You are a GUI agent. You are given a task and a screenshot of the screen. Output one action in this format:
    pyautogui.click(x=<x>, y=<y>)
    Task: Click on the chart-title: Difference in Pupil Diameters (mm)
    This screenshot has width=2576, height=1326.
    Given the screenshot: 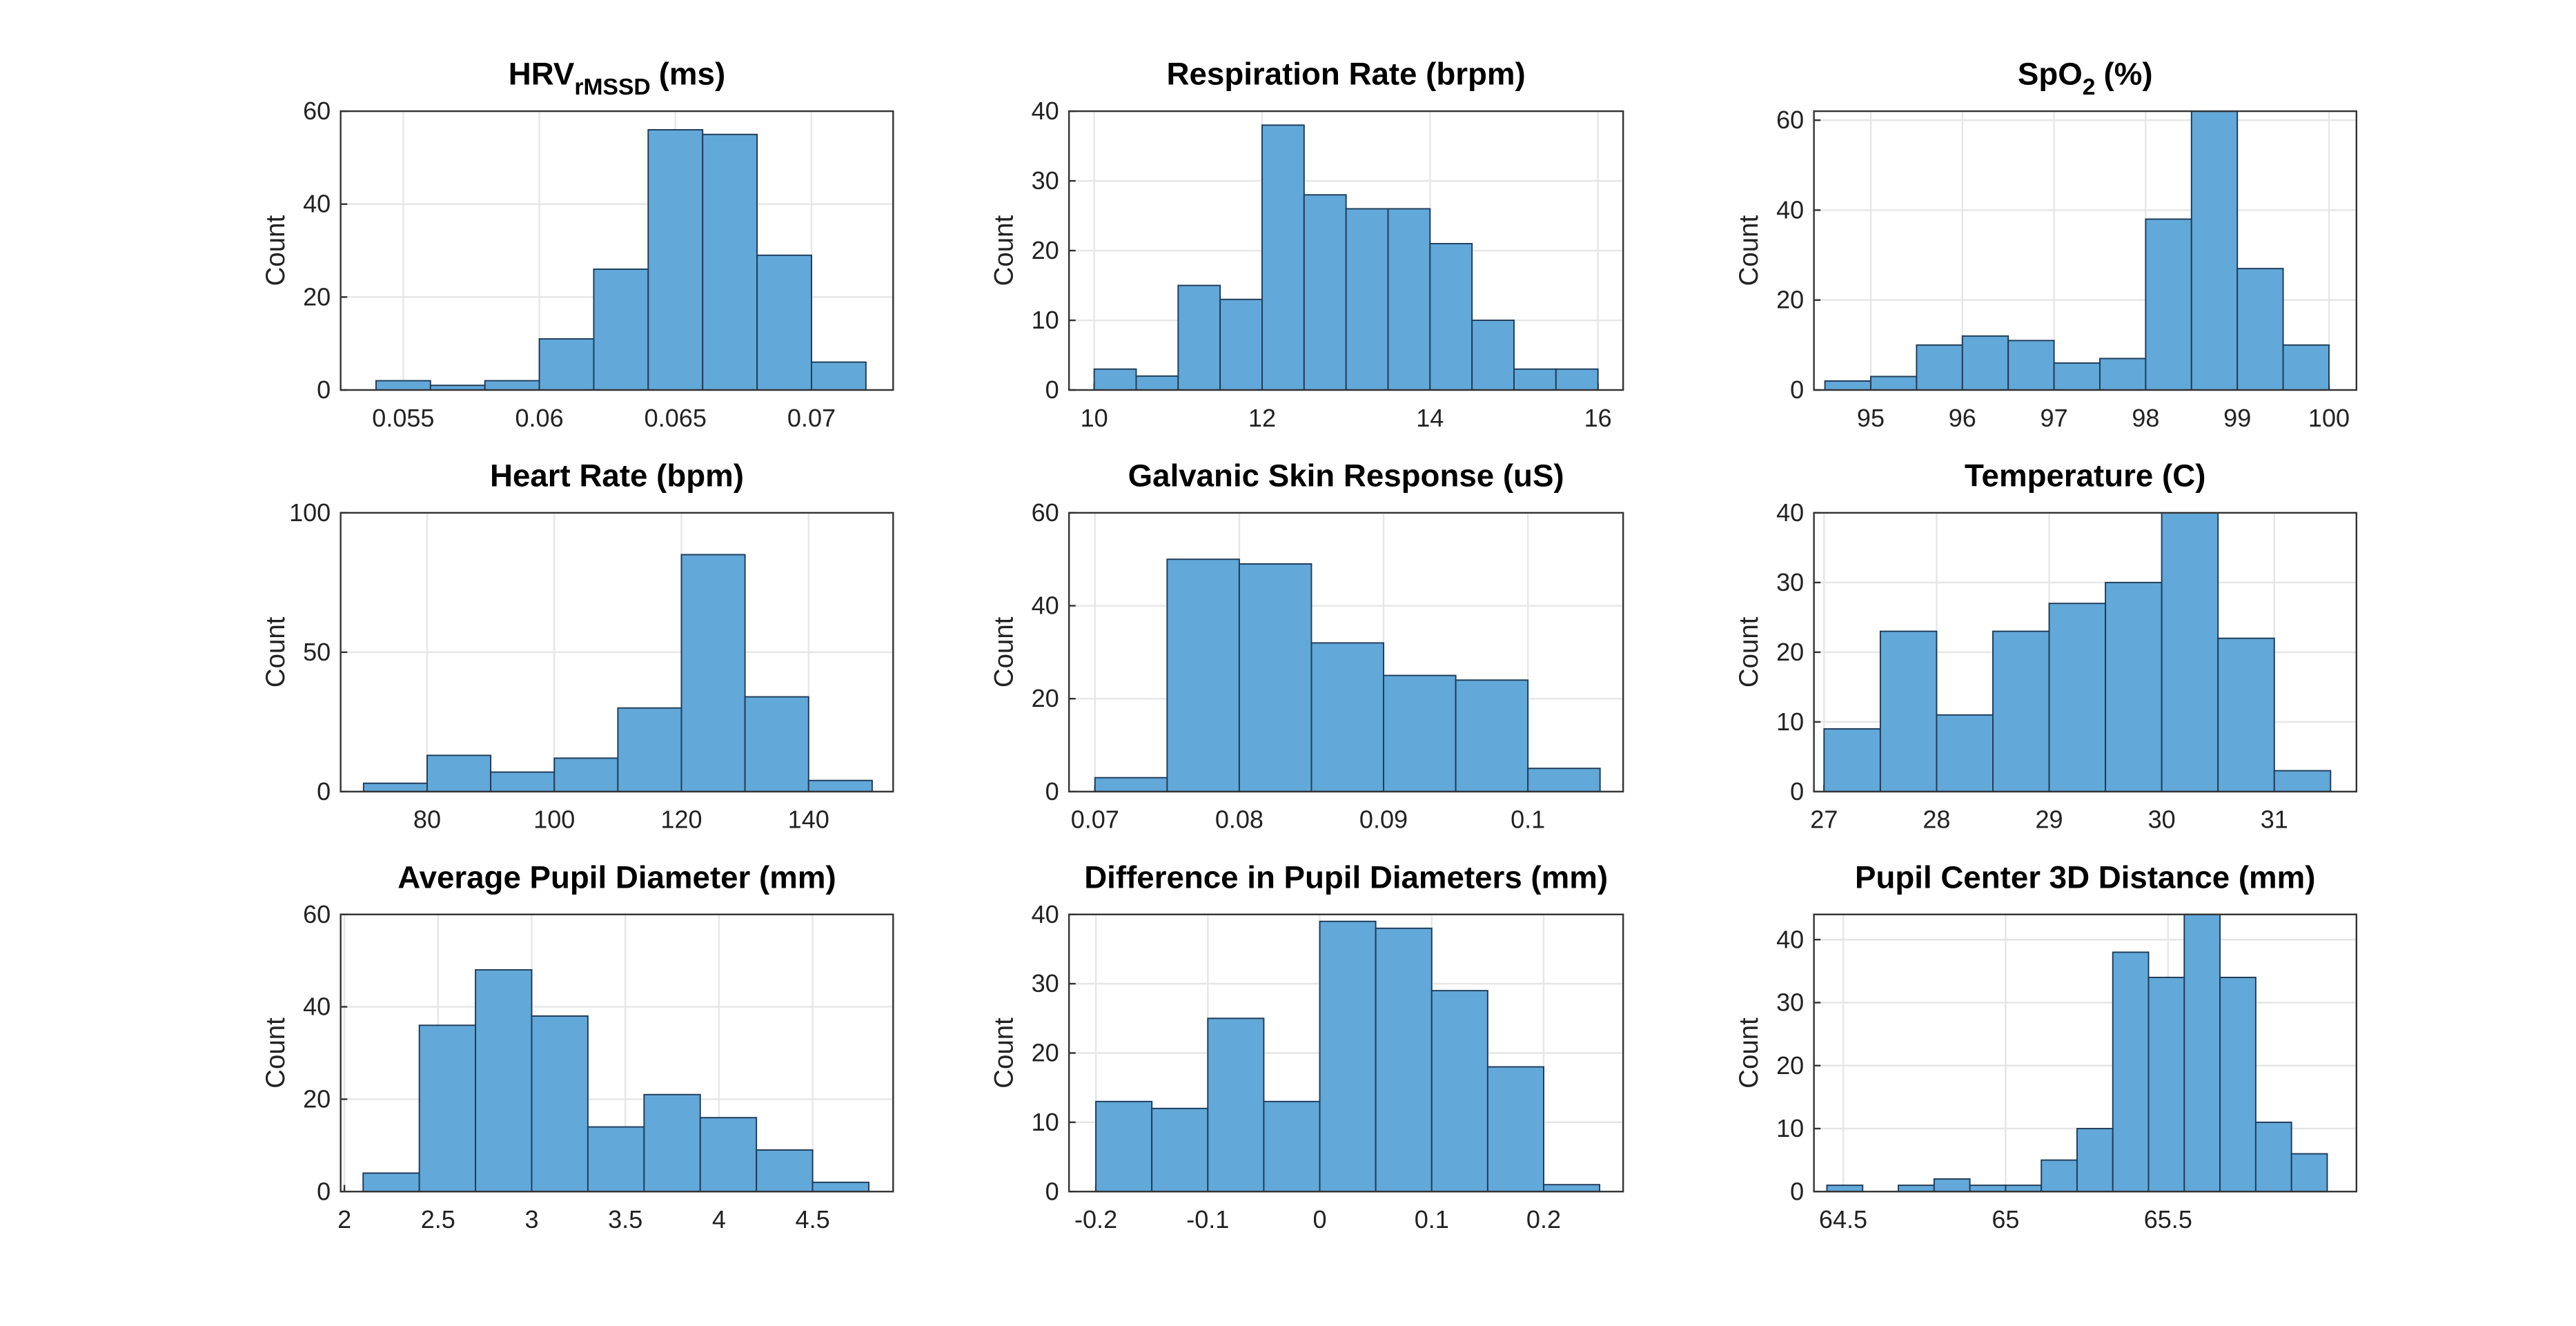 What is the action you would take?
    pyautogui.click(x=1346, y=877)
    